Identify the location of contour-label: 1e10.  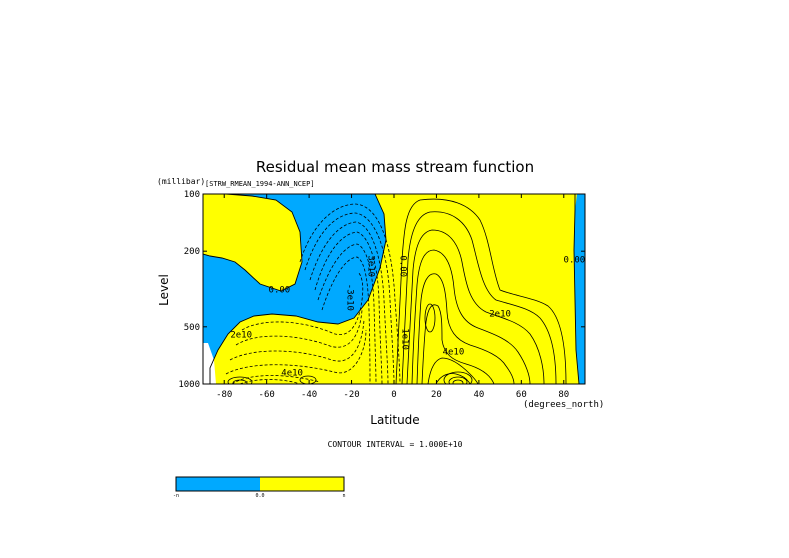
(404, 339).